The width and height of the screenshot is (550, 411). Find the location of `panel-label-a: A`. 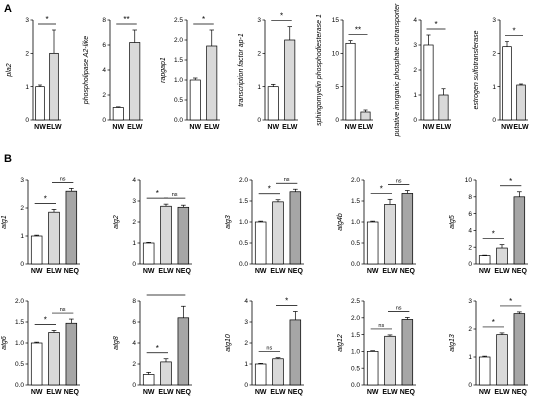

panel-label-a: A is located at coordinates (8, 9).